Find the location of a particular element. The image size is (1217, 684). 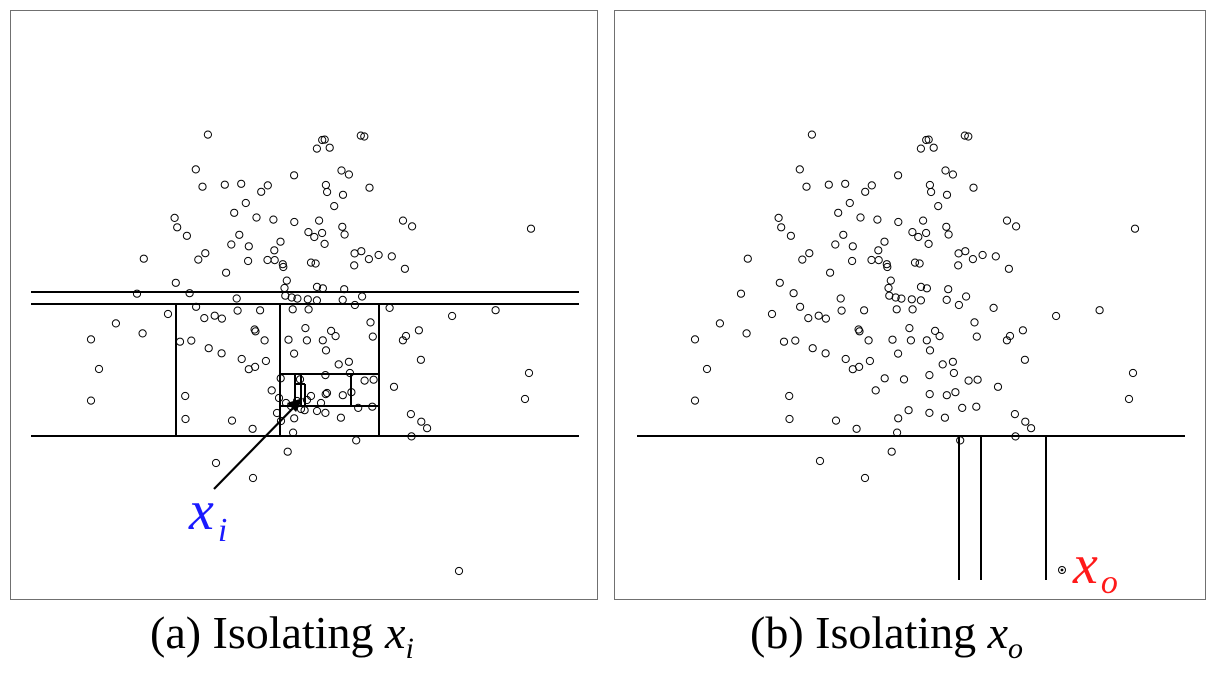

caption-b: (b) Isolating xo is located at coordinates (886, 635).